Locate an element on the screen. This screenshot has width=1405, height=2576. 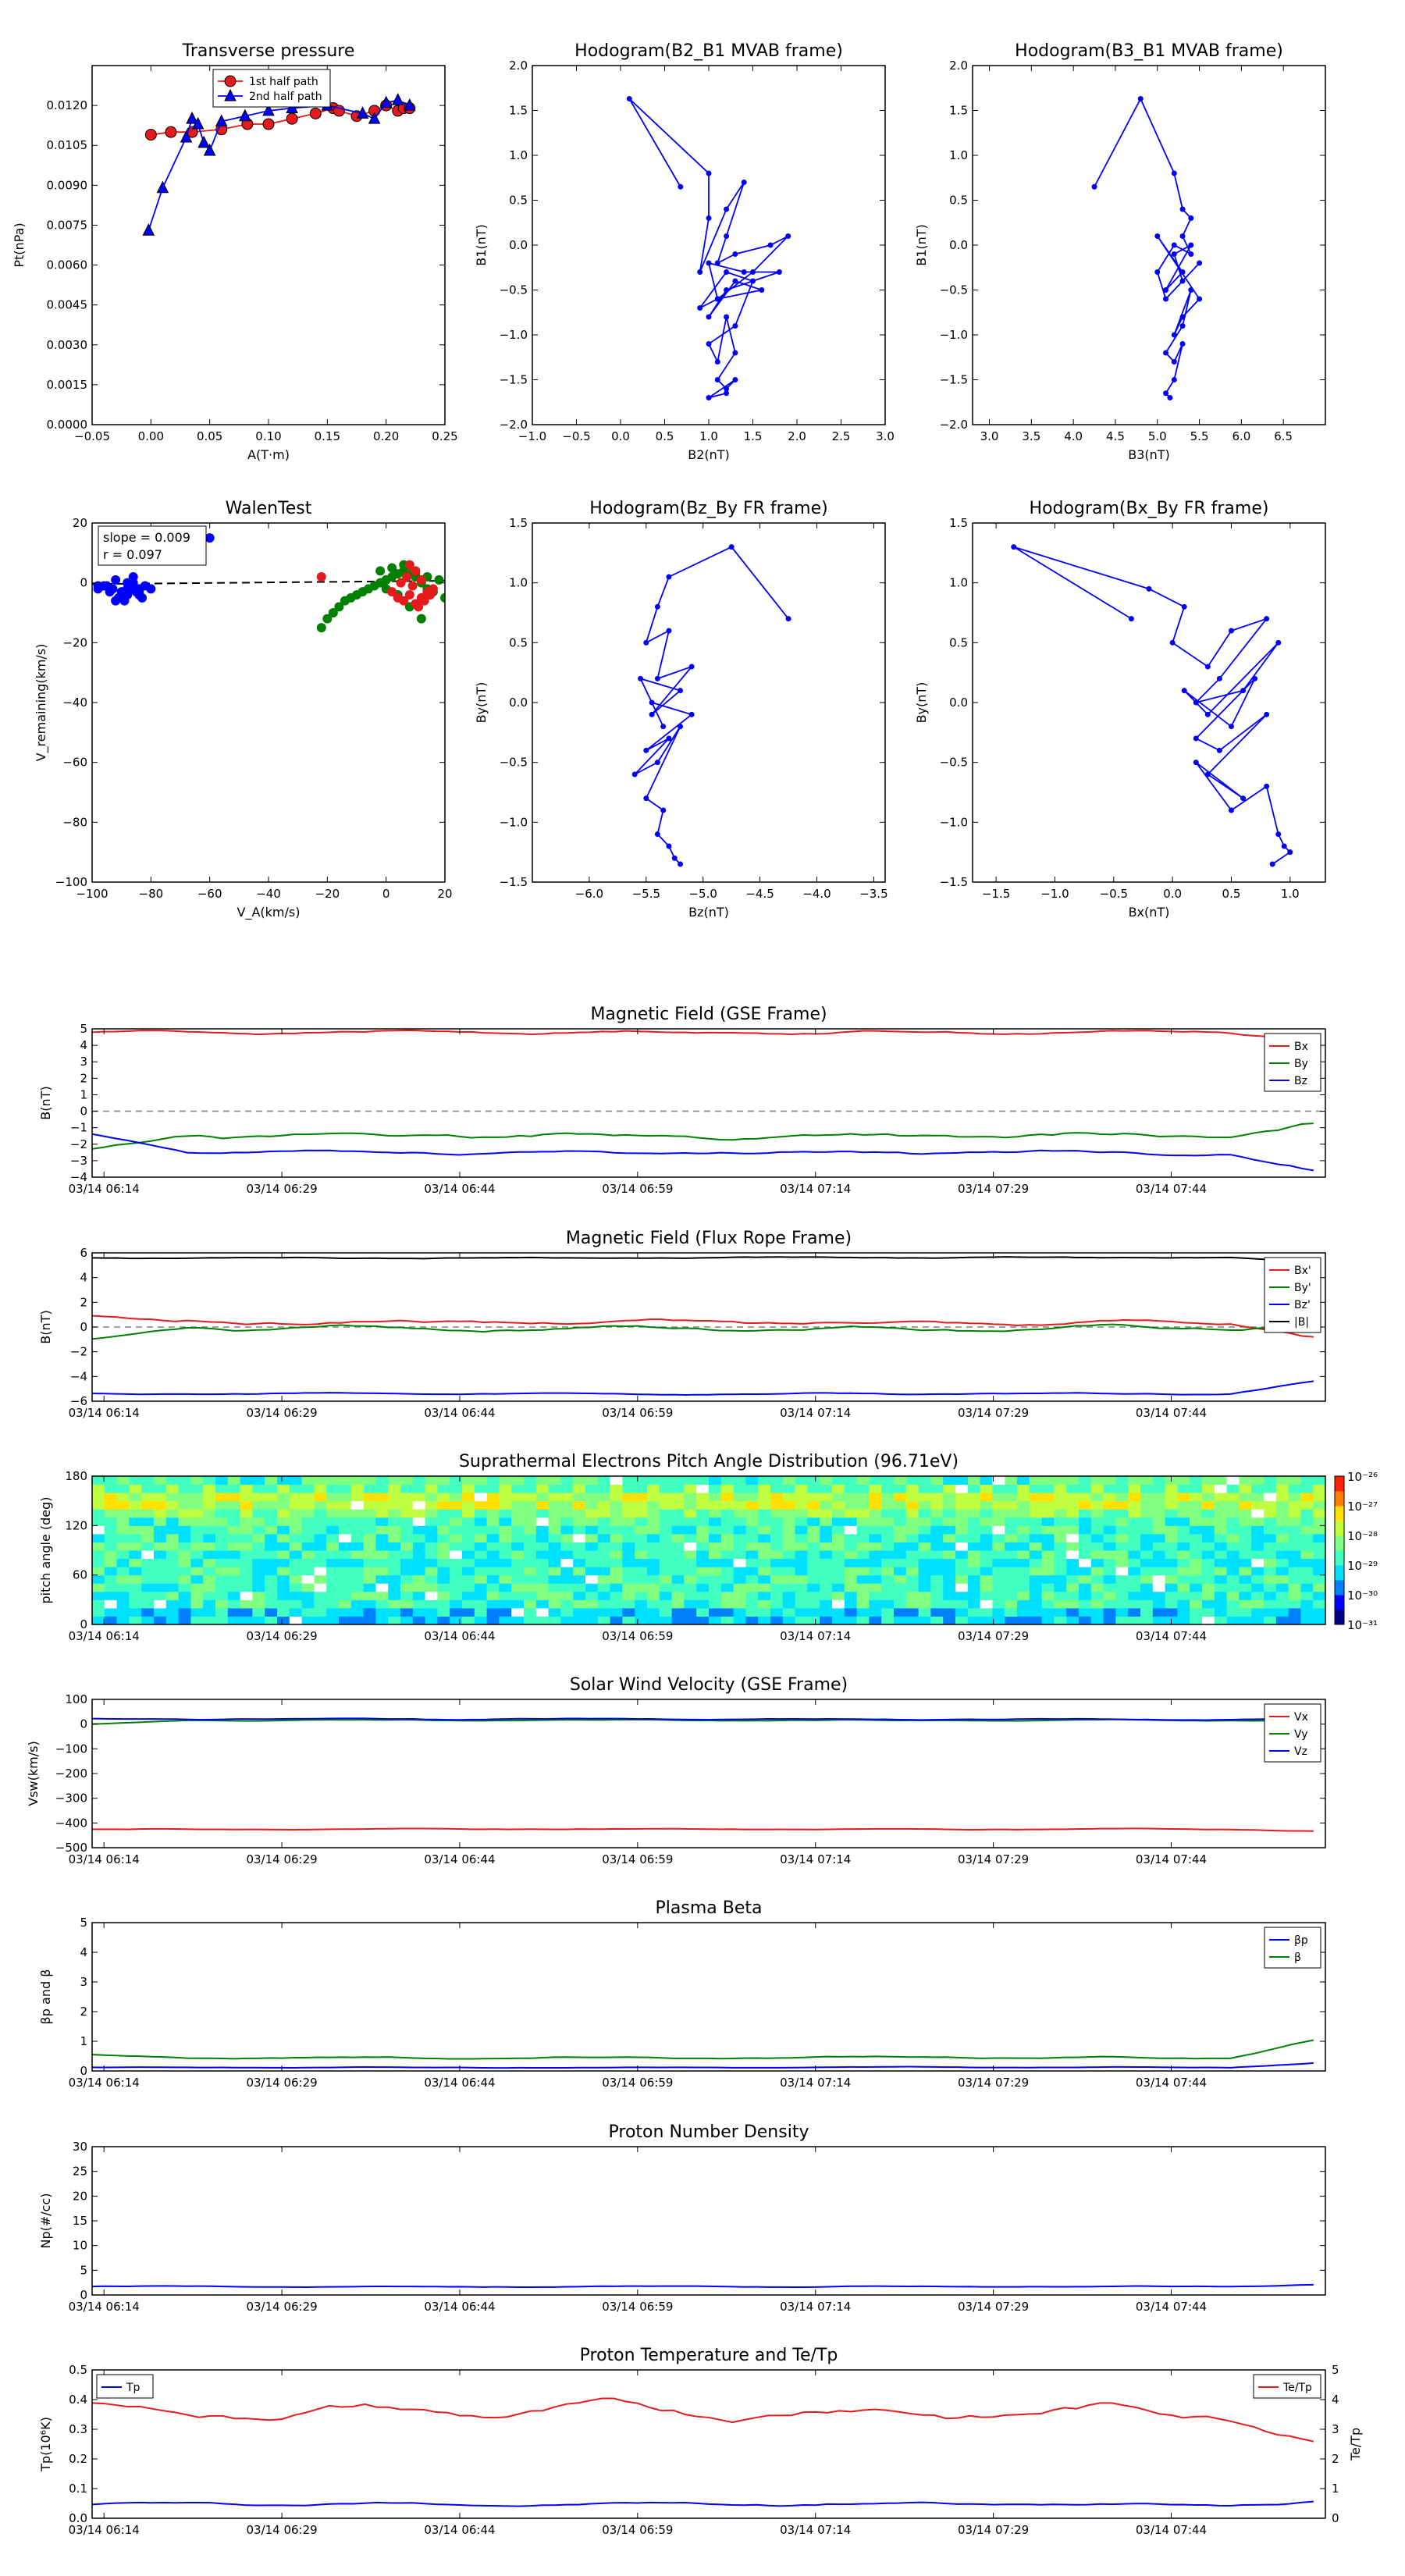
y-right-tick-label: 1 is located at coordinates (1336, 2489).